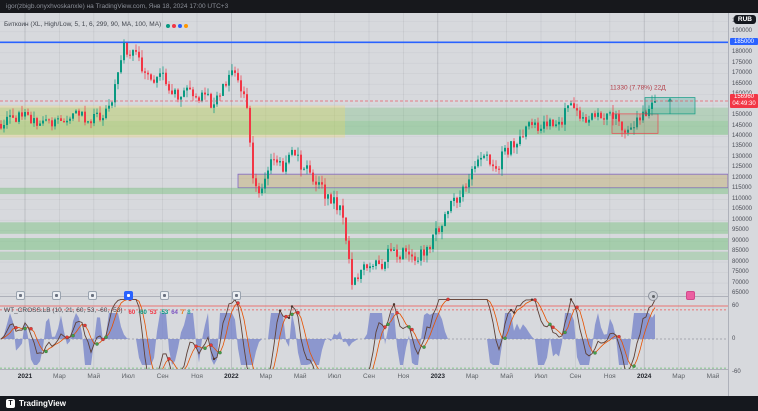  What do you see at coordinates (736, 371) in the screenshot?
I see `indicator-axis-label: -60` at bounding box center [736, 371].